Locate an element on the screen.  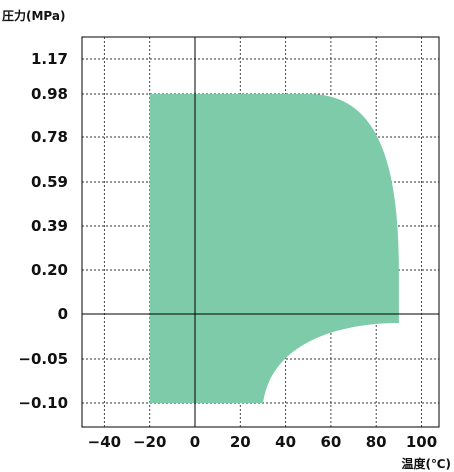
y-tick-label: 0.20 is located at coordinates (49, 270).